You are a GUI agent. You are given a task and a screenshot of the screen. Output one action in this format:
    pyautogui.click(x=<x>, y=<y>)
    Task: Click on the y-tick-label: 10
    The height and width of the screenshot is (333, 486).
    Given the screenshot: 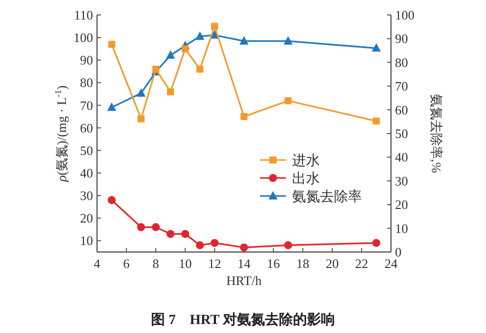 What is the action you would take?
    pyautogui.click(x=86, y=240)
    